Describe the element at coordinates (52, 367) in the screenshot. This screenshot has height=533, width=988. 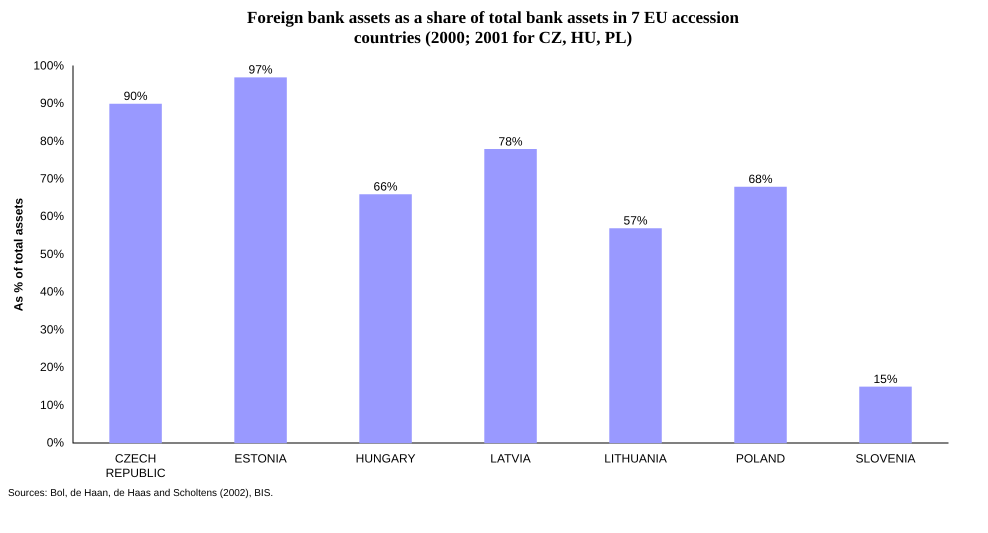
I see `y-tick-label: 20%` at that location.